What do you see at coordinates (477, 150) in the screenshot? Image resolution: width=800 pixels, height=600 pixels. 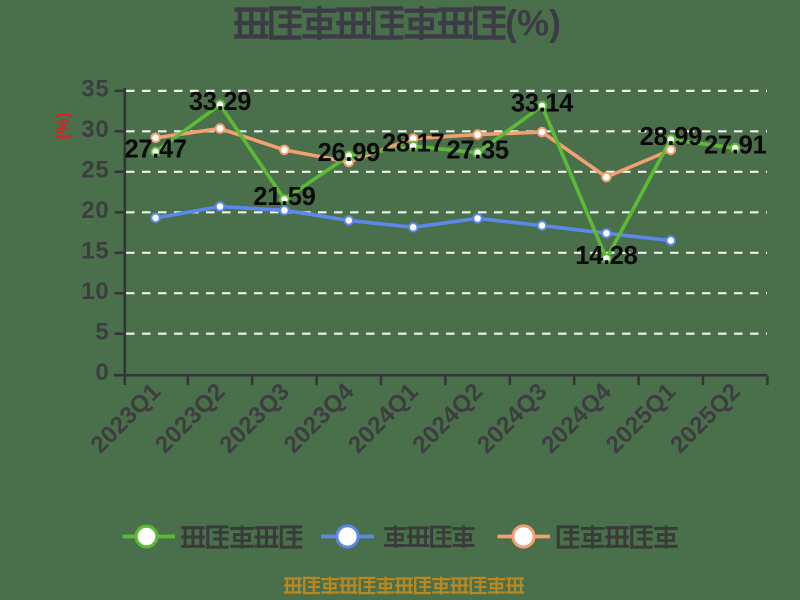 I see `svg-text: 27.35` at bounding box center [477, 150].